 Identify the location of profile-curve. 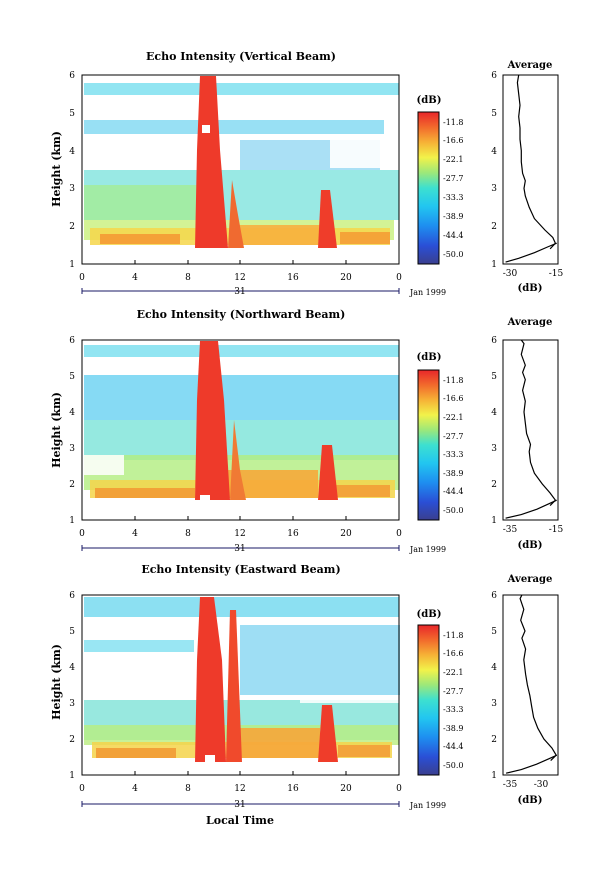
(536, 162).